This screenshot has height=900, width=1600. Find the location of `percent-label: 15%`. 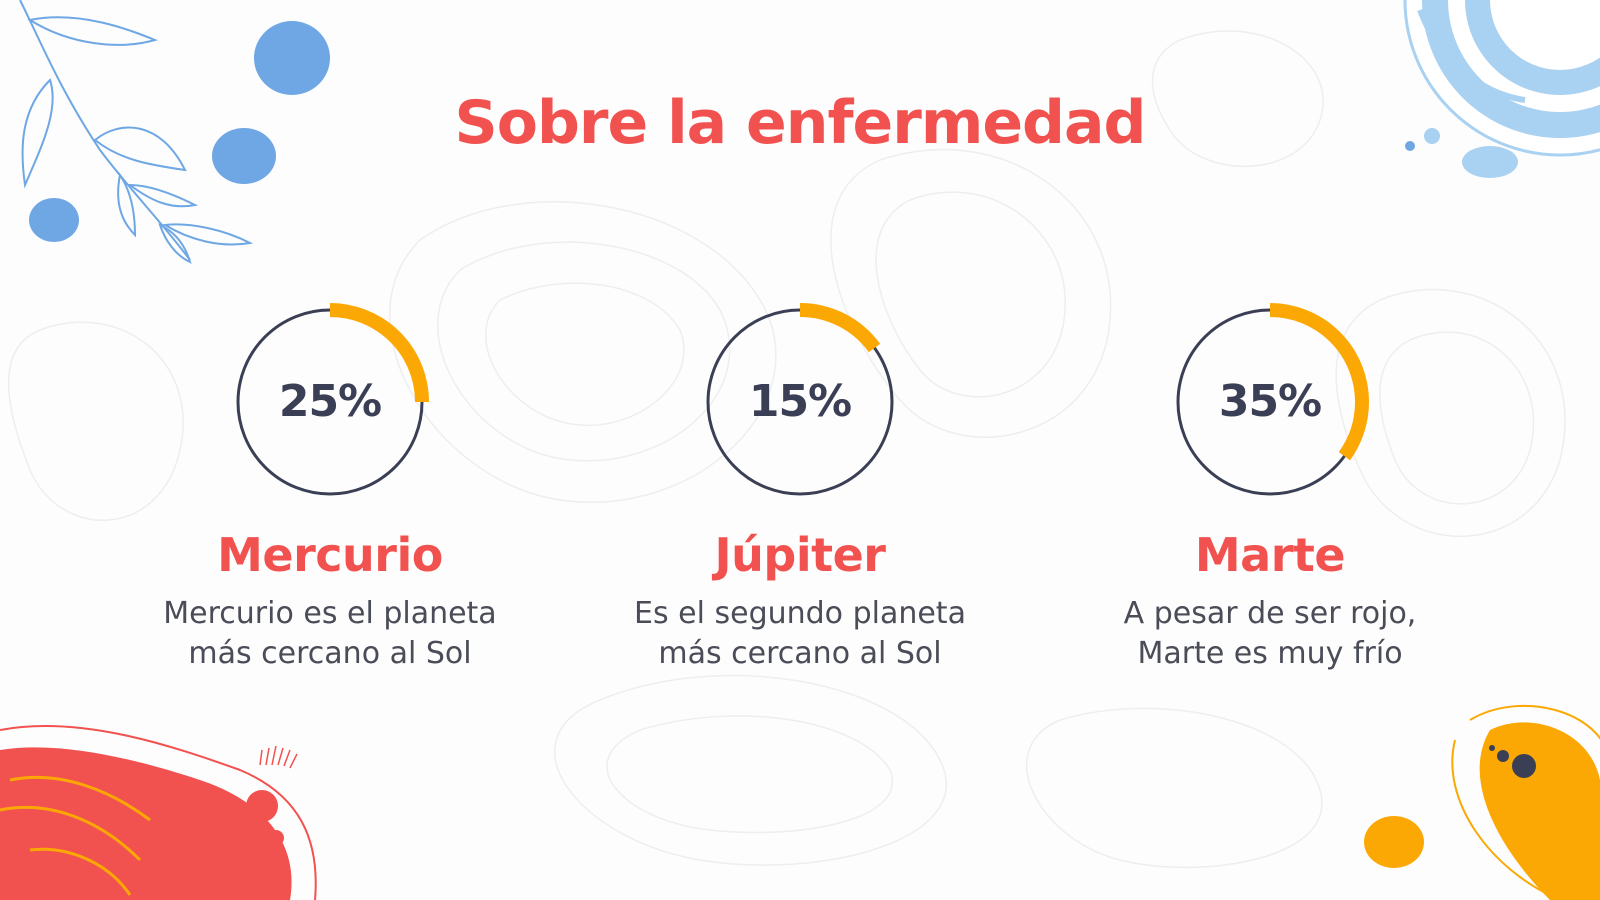

percent-label: 15% is located at coordinates (800, 401).